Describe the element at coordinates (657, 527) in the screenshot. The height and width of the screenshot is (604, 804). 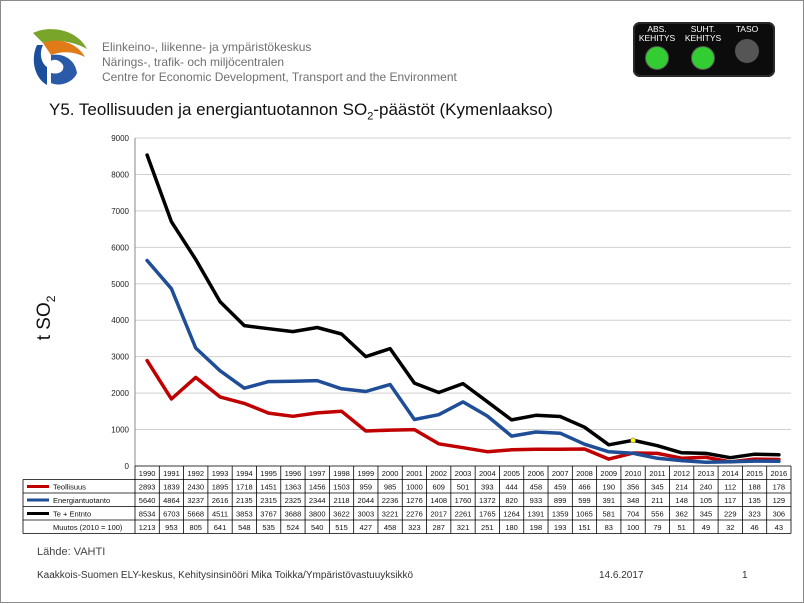
I see `table-cell: 79` at that location.